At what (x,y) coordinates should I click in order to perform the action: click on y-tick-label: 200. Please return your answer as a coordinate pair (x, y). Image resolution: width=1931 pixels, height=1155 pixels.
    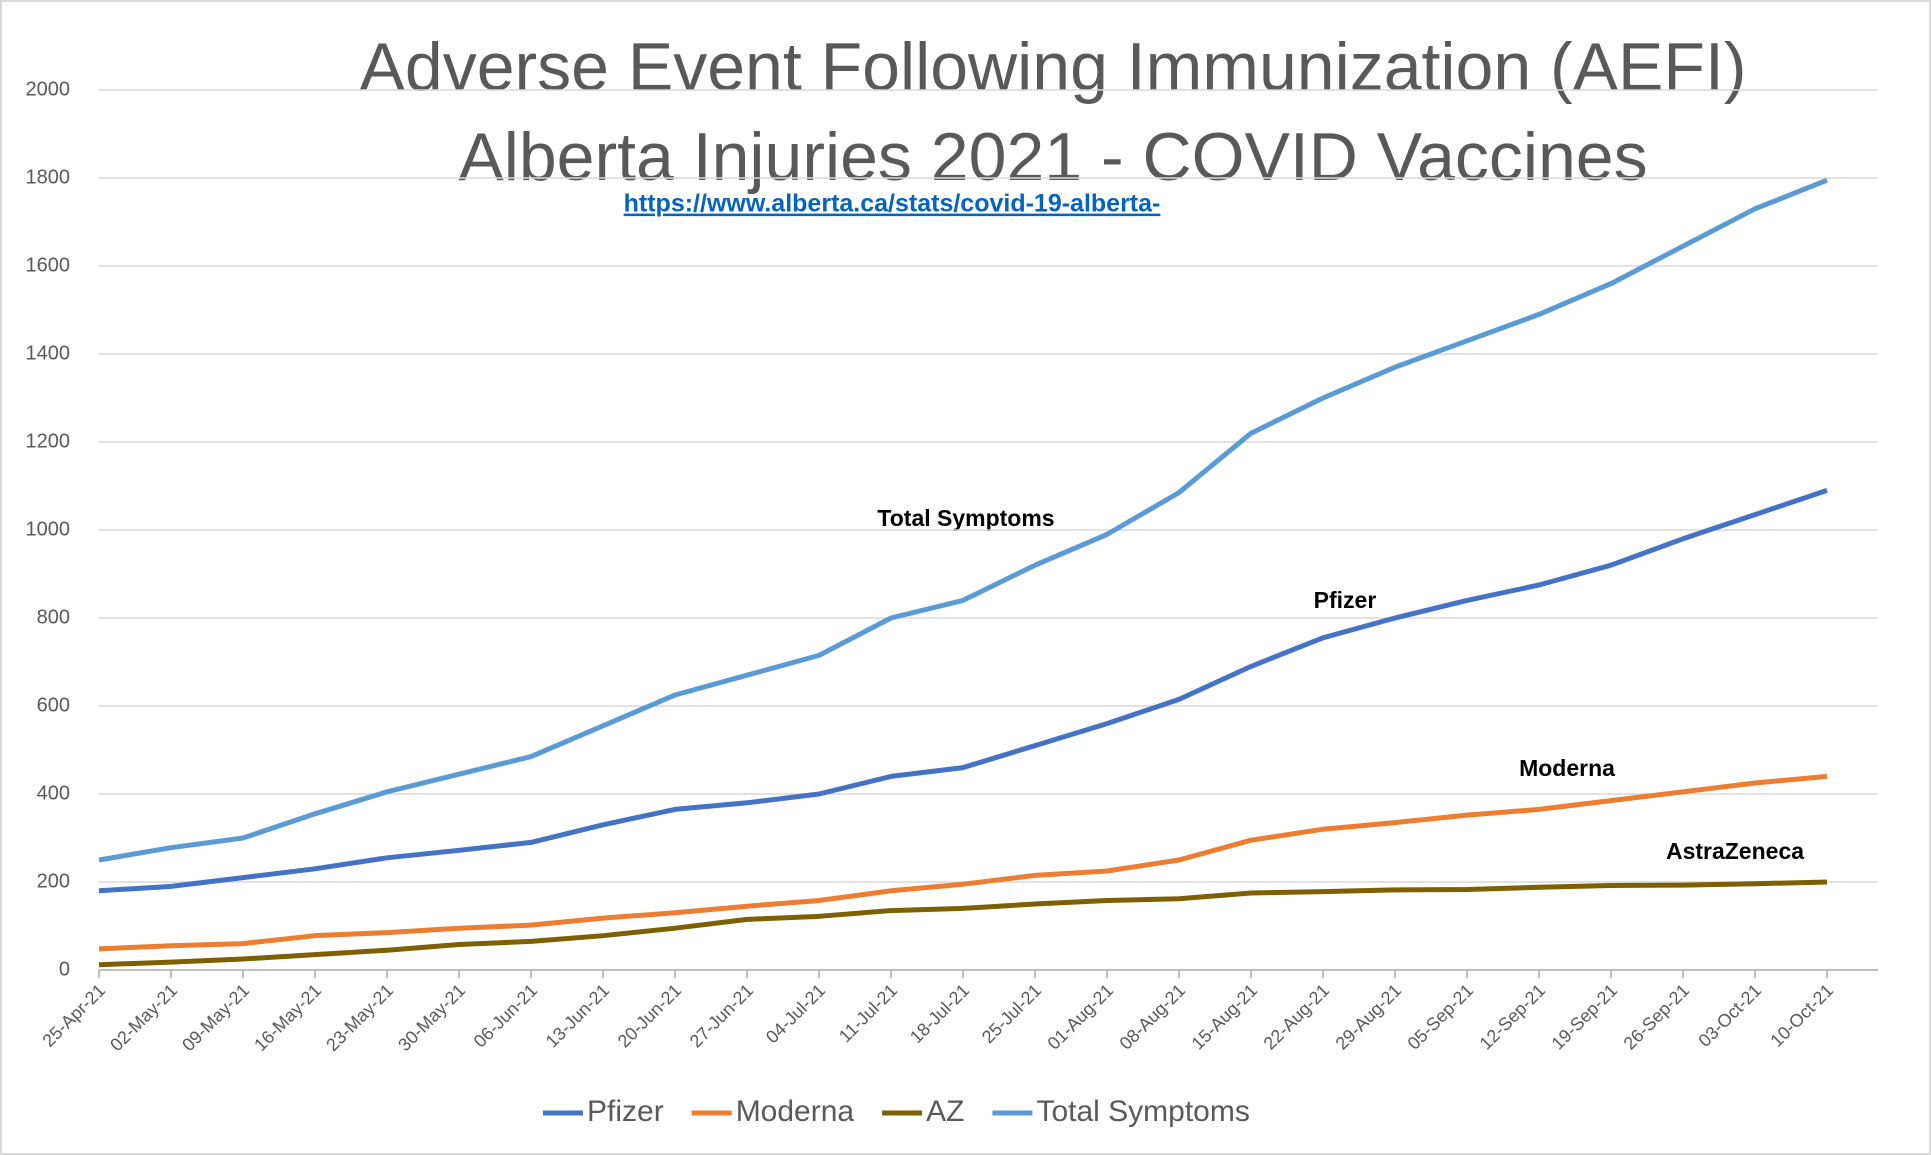
    Looking at the image, I should click on (53, 881).